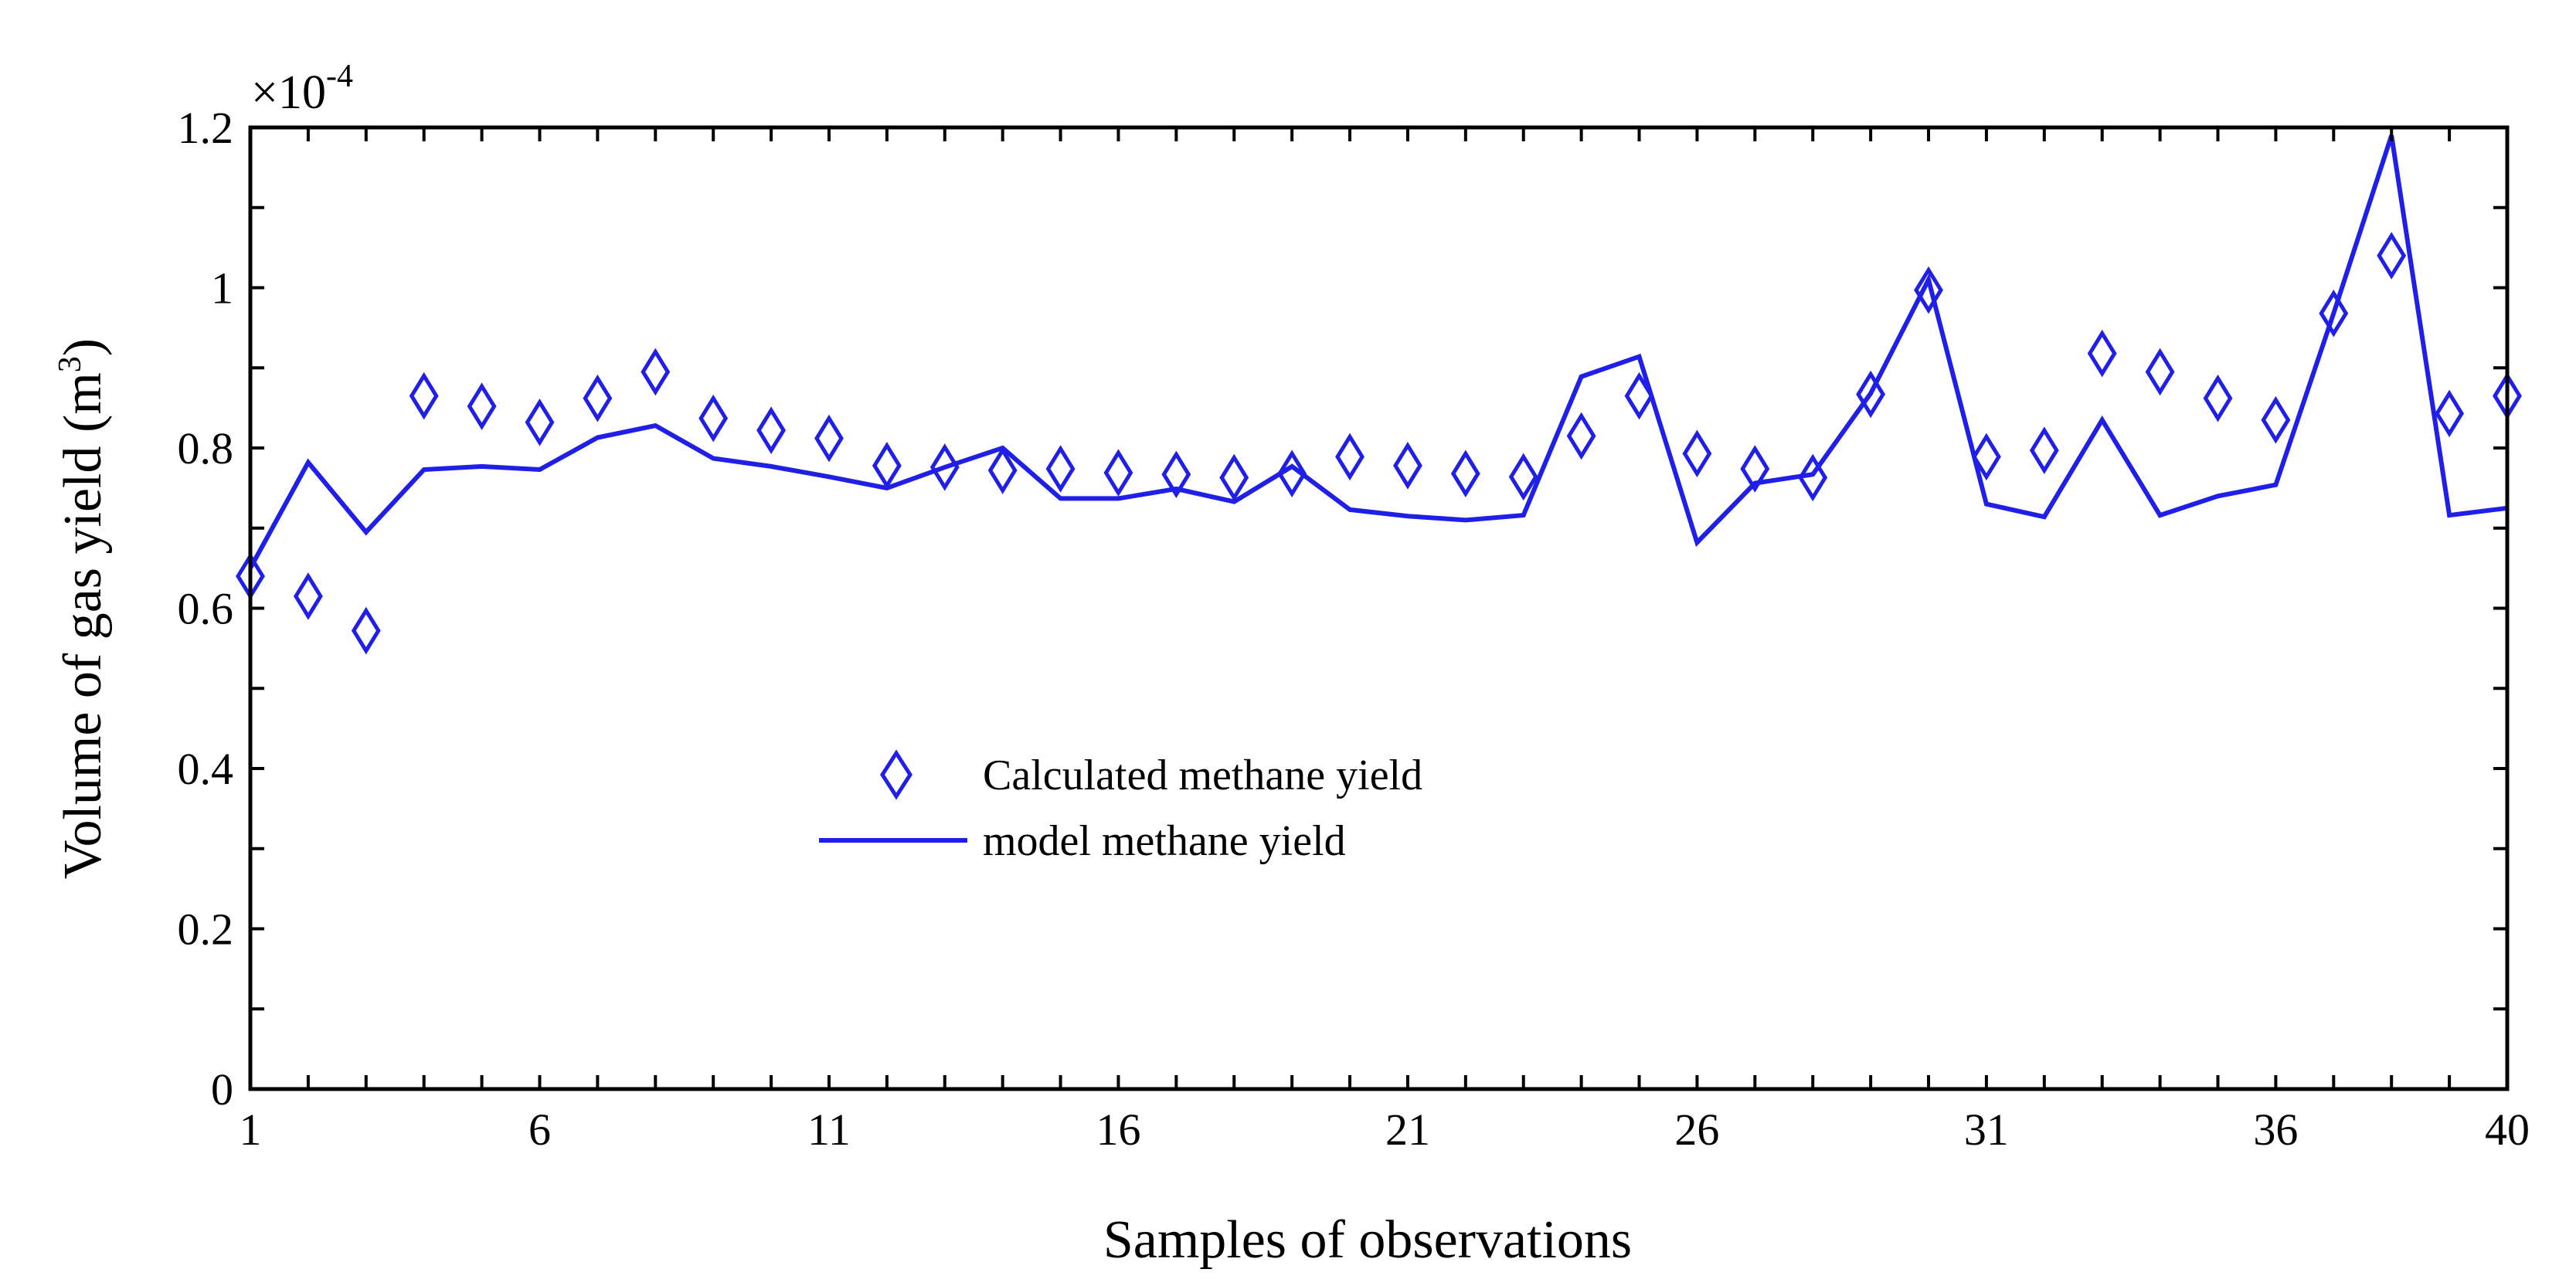  Describe the element at coordinates (206, 609) in the screenshot. I see `y-tick-label: 0.6` at that location.